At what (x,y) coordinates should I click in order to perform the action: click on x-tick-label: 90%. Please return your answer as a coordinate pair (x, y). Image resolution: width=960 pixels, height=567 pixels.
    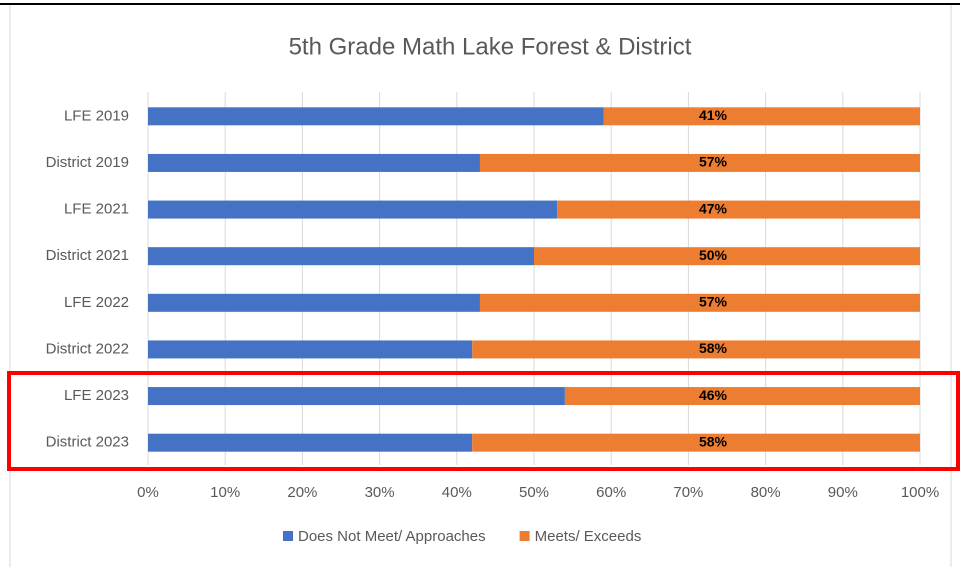
    Looking at the image, I should click on (843, 492).